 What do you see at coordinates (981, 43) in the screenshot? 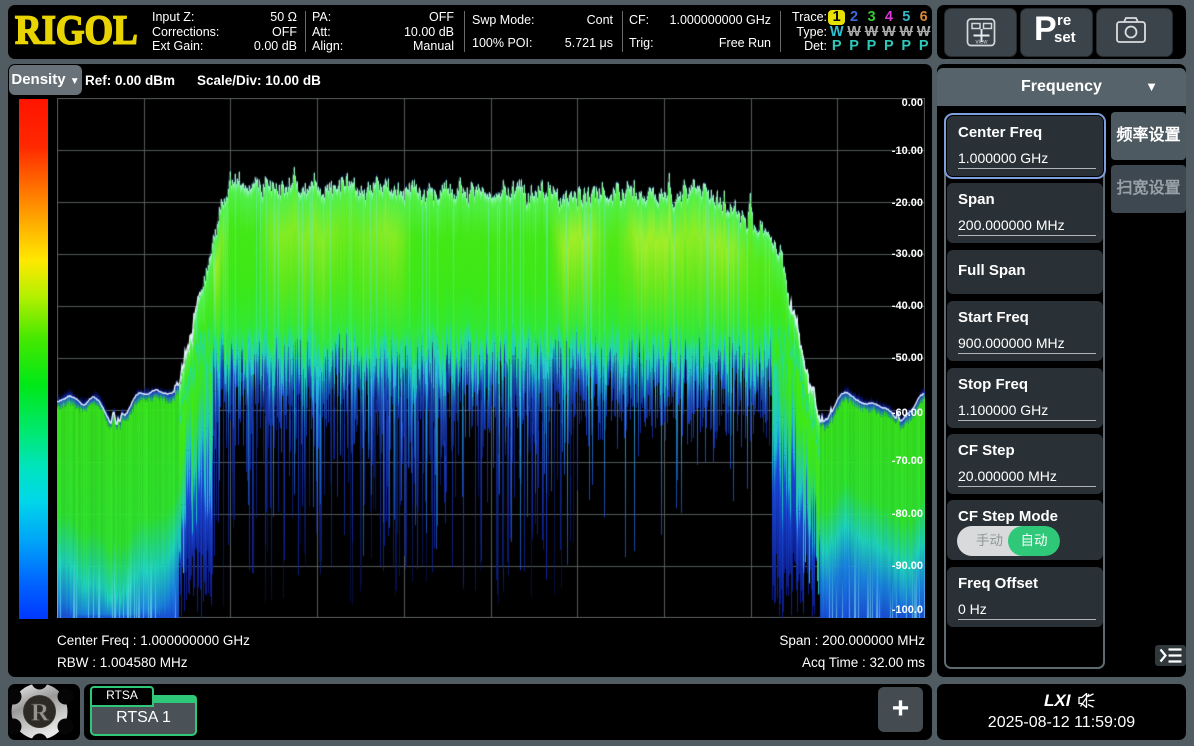
I see `svg-text: view` at bounding box center [981, 43].